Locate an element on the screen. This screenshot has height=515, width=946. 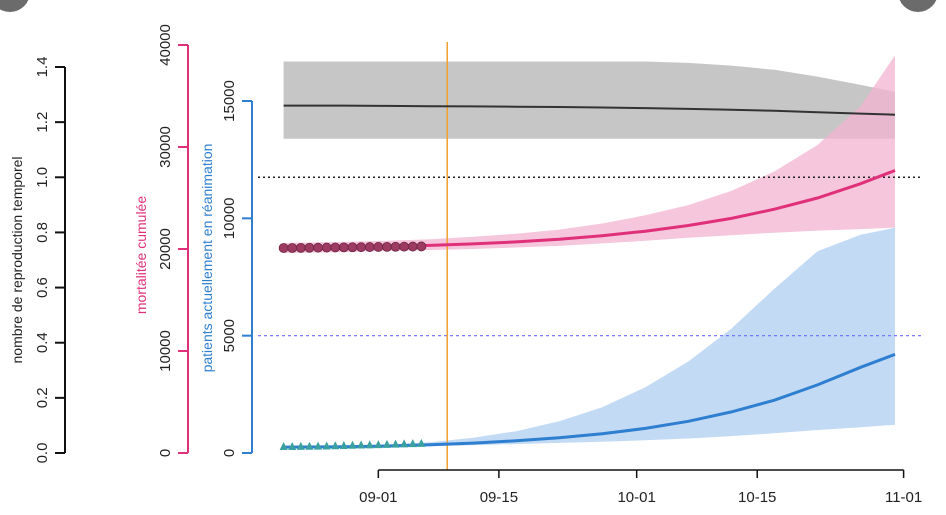
mortality-axis-title: mortalitée cumulée is located at coordinates (141, 255).